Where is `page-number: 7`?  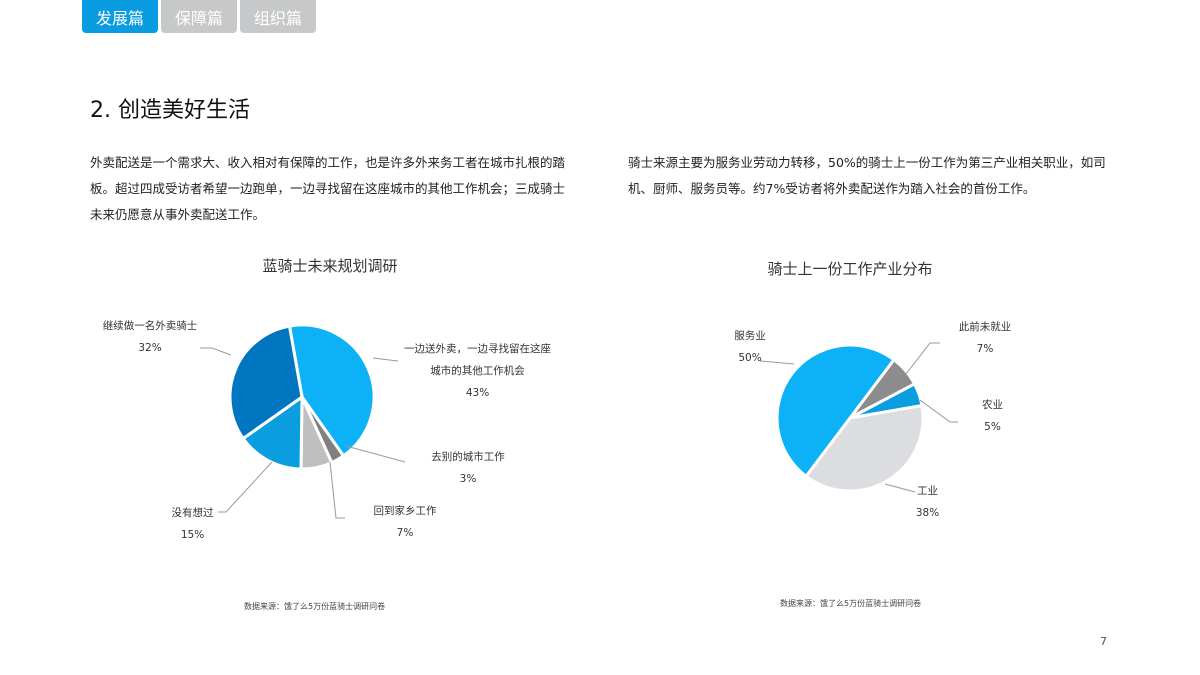 page-number: 7 is located at coordinates (1103, 641).